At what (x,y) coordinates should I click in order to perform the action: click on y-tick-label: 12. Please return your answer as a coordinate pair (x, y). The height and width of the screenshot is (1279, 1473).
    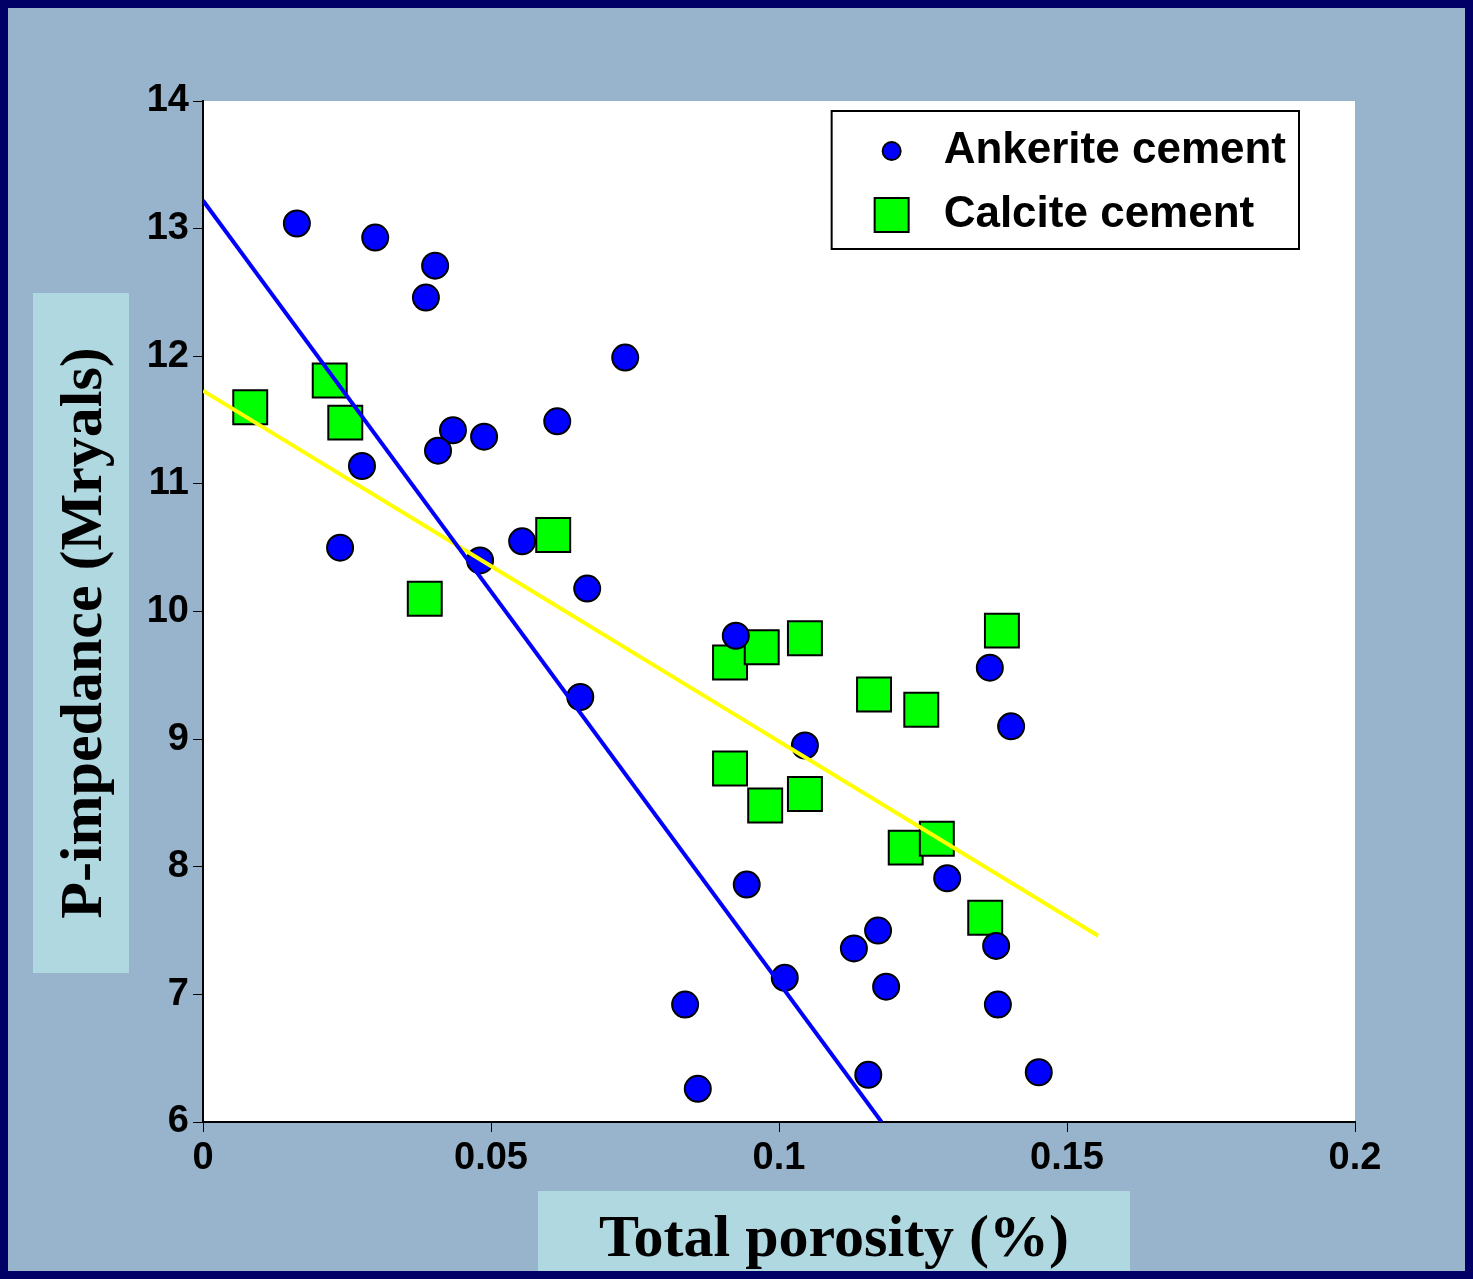
    Looking at the image, I should click on (167, 353).